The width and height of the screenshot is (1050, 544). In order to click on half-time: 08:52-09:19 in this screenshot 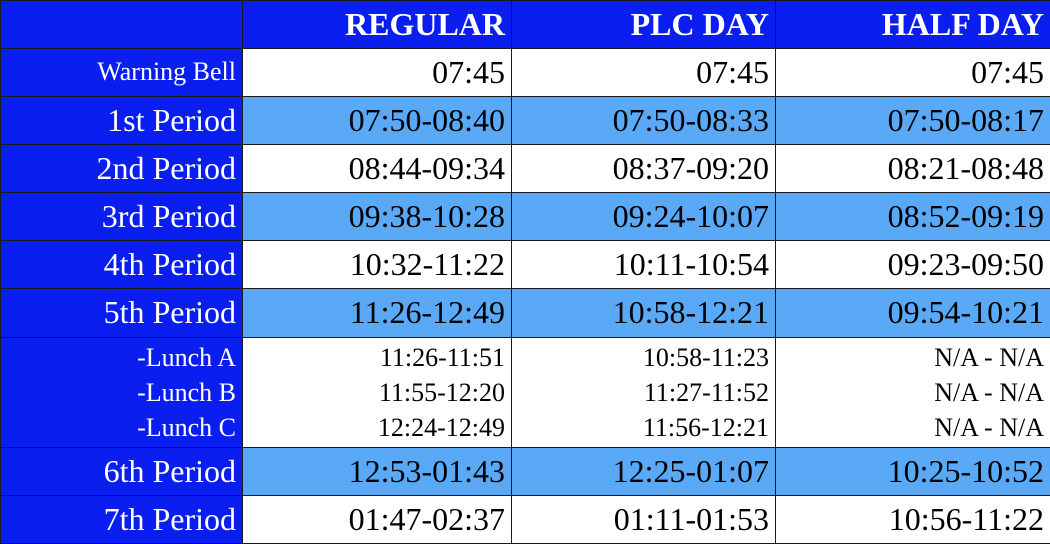, I will do `click(912, 217)`.